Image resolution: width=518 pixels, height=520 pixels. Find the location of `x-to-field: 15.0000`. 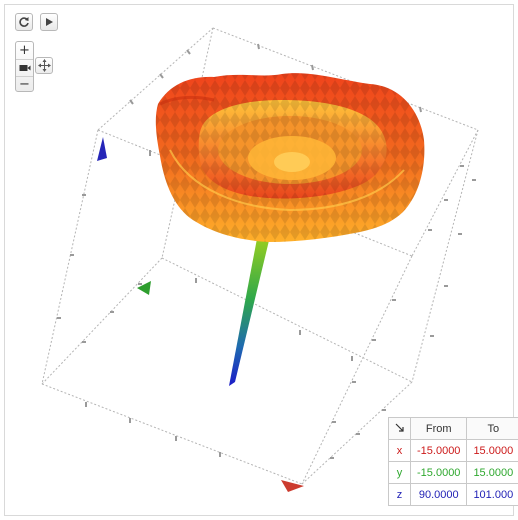

x-to-field: 15.0000 is located at coordinates (492, 450).